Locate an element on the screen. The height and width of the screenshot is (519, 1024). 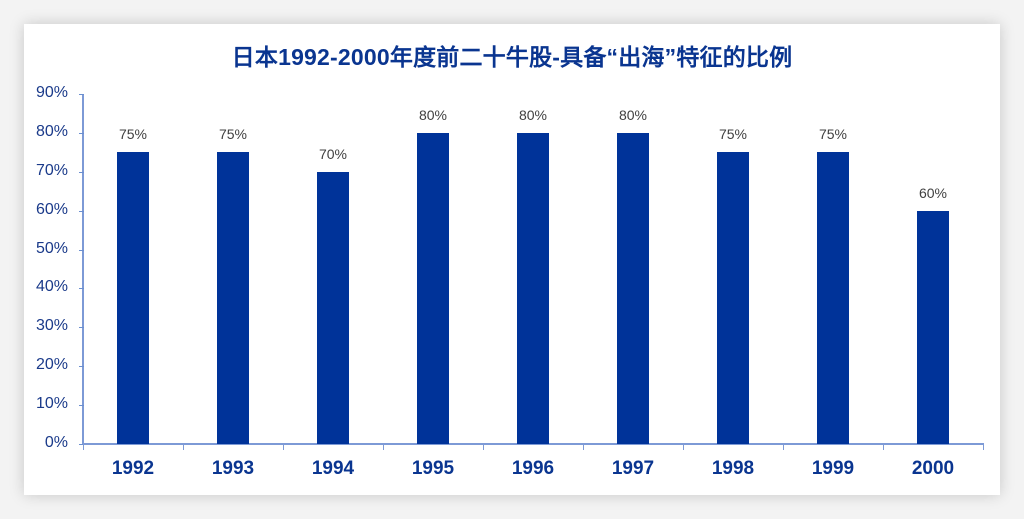
x-tick-label: 1992 is located at coordinates (133, 468).